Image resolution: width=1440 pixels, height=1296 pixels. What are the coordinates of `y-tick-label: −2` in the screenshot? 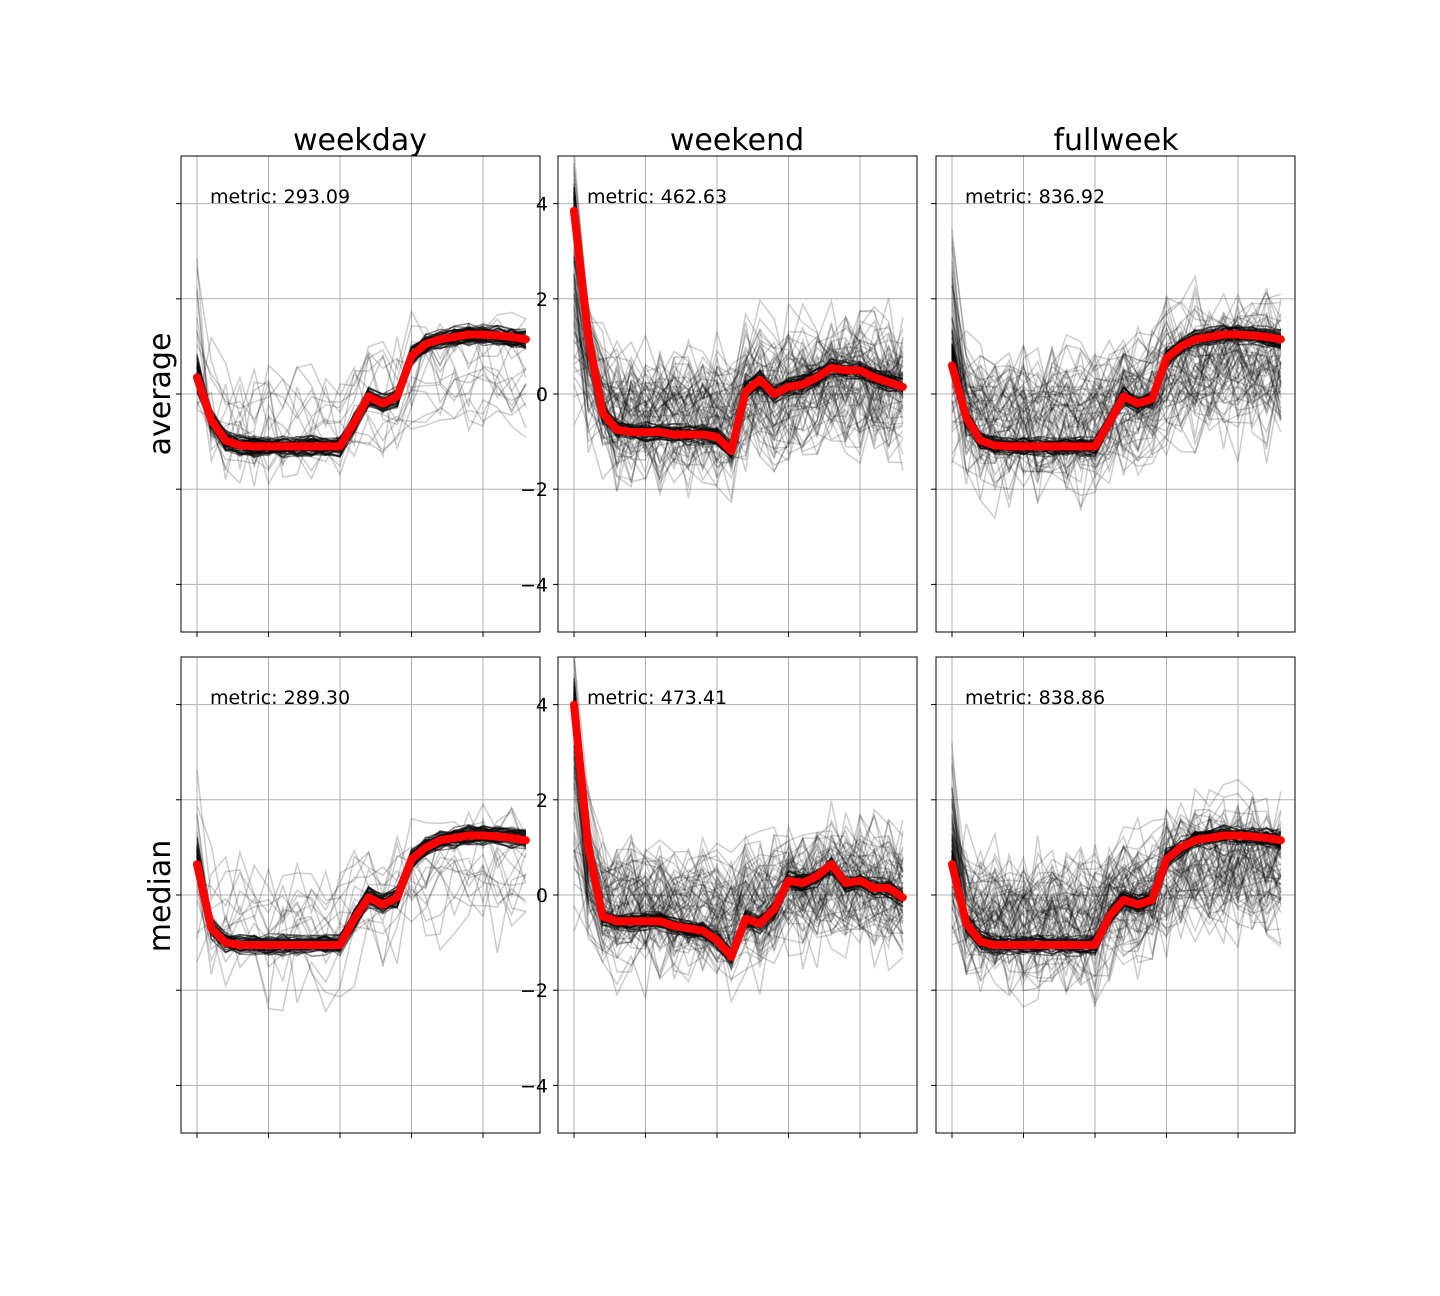 It's located at (534, 991).